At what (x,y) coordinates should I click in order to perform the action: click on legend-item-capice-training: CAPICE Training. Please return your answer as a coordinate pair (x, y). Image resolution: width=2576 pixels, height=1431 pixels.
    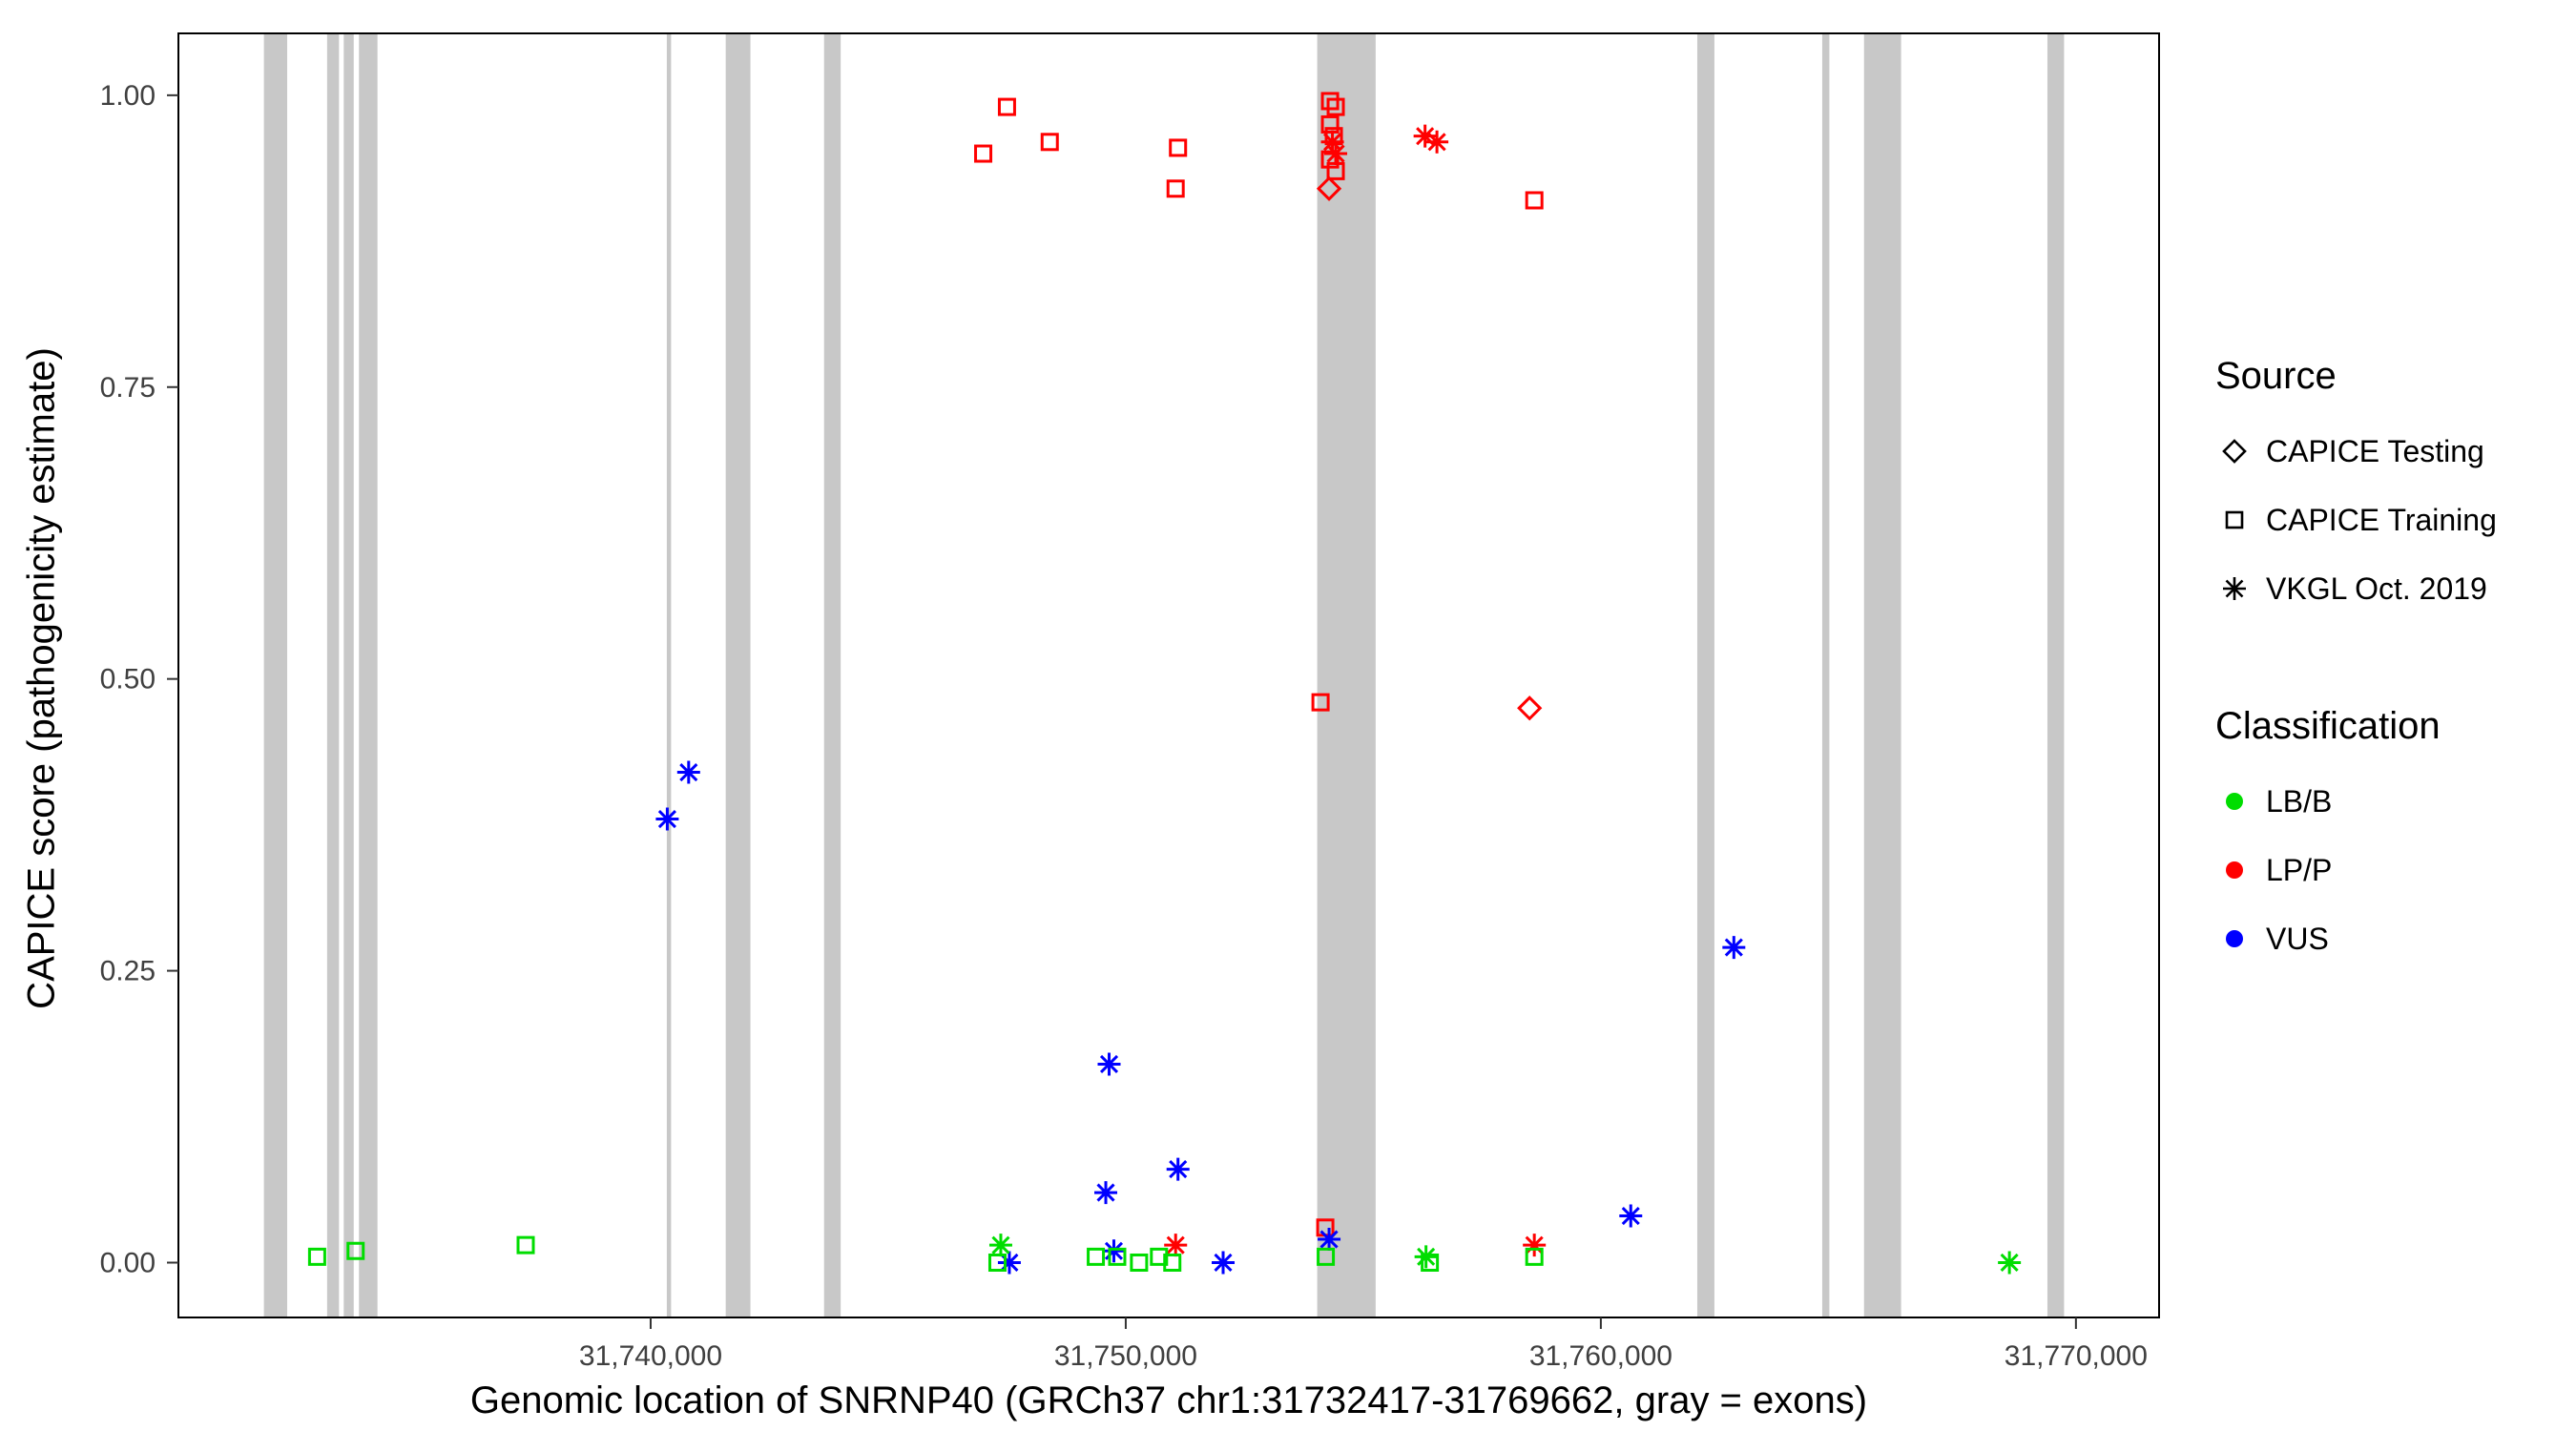
    Looking at the image, I should click on (2392, 520).